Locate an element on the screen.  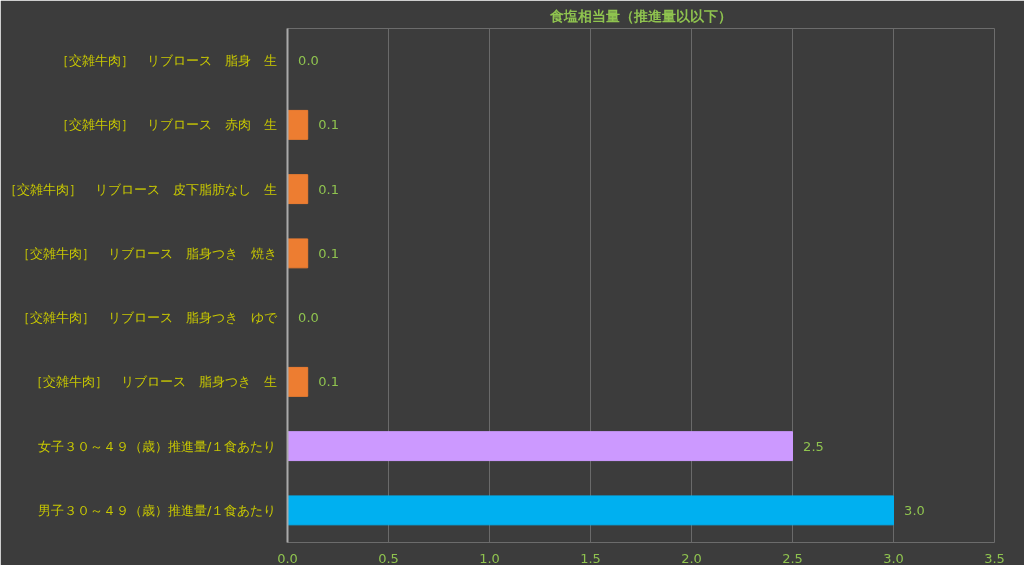
y-tick-label: ［交雑牛肉］ リブロース 赤肉 生 is located at coordinates (166, 125).